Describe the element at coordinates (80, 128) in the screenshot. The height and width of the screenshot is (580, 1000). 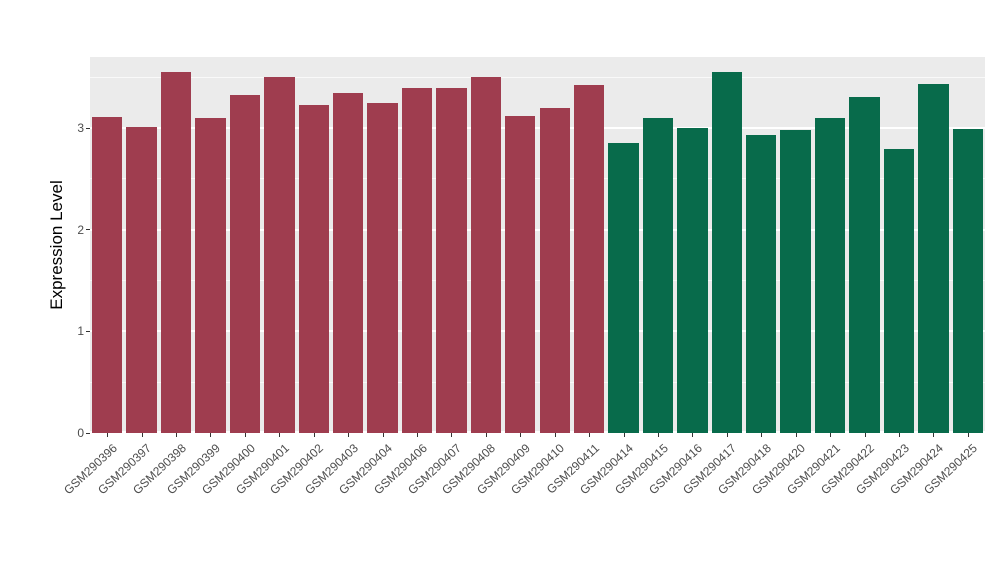
I see `y-tick-label: 3` at that location.